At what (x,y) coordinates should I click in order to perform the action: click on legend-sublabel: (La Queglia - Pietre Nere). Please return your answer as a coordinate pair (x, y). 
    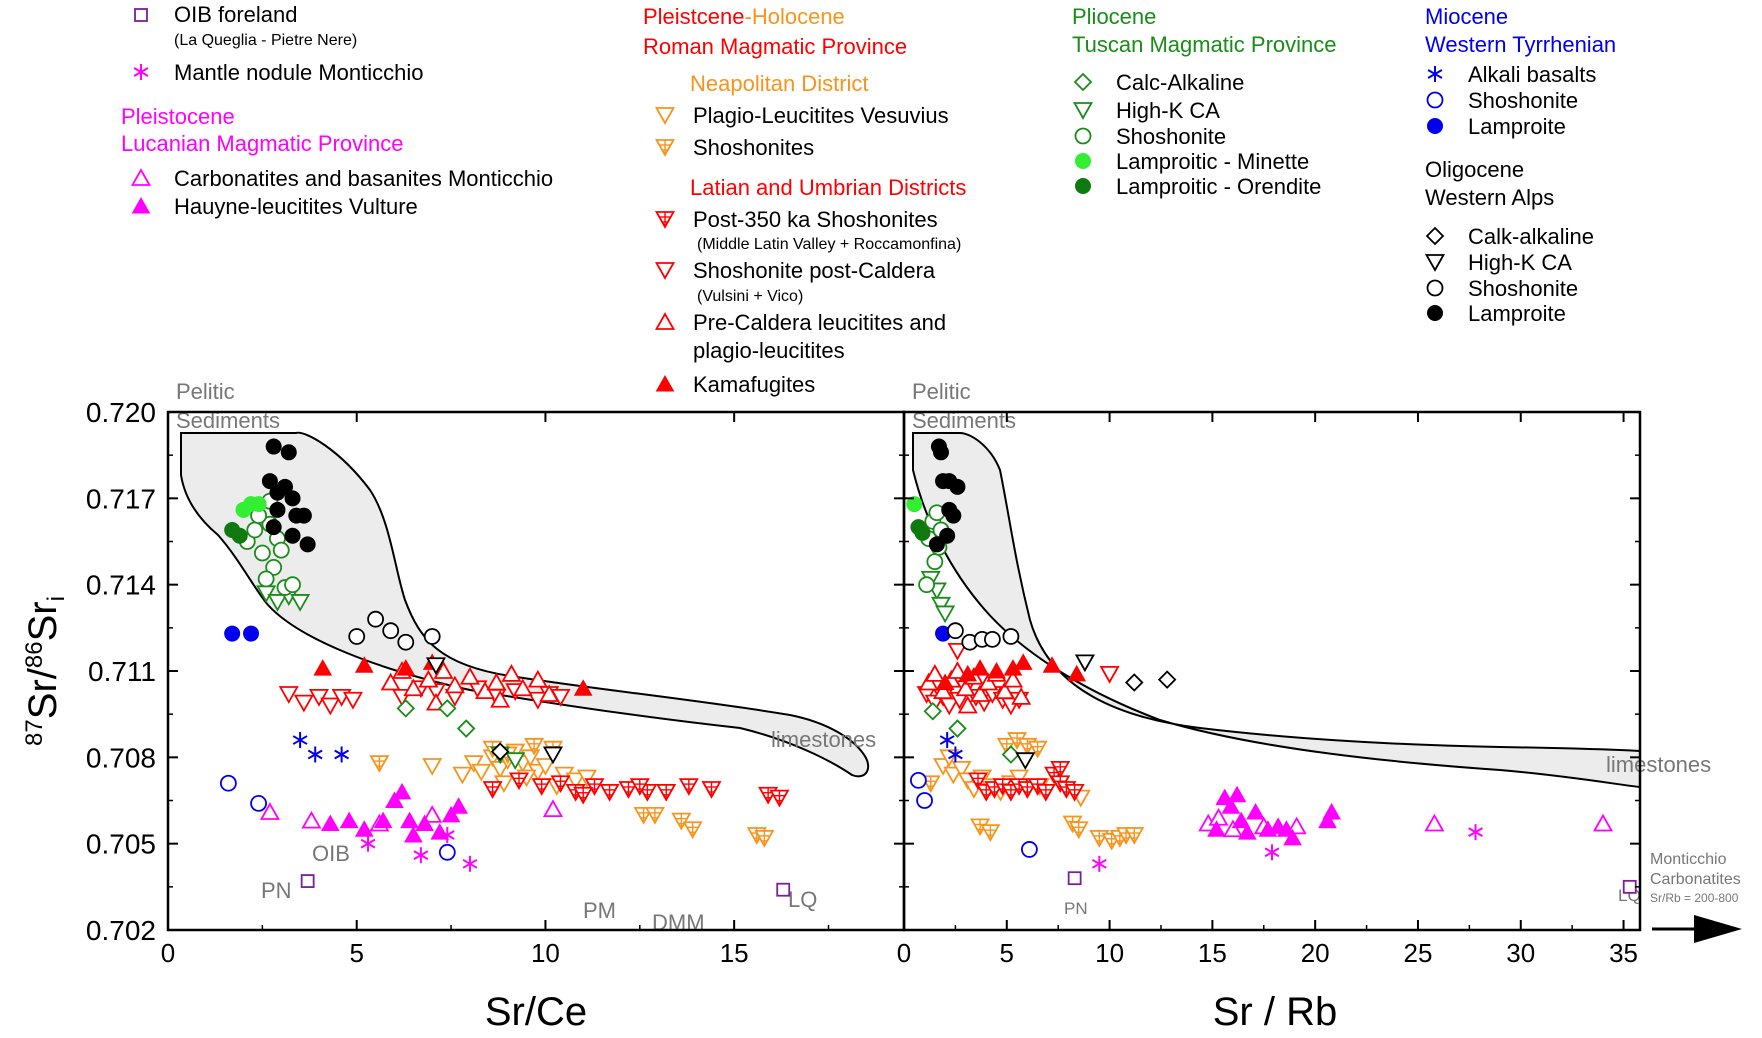
    Looking at the image, I should click on (265, 40).